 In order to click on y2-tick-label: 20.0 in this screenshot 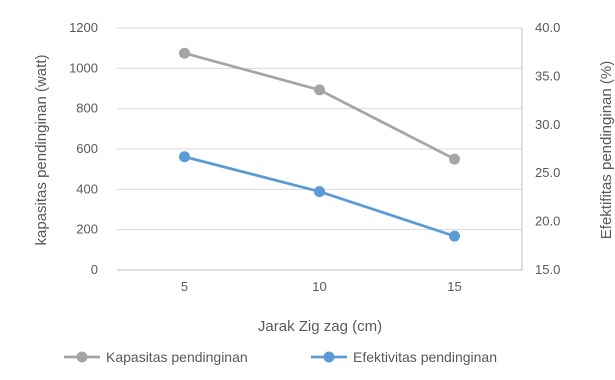, I will do `click(547, 221)`.